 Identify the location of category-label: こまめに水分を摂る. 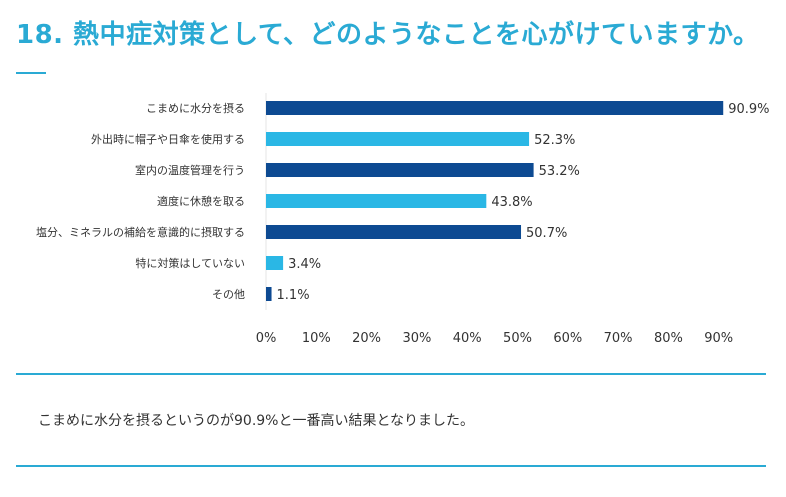
(195, 108).